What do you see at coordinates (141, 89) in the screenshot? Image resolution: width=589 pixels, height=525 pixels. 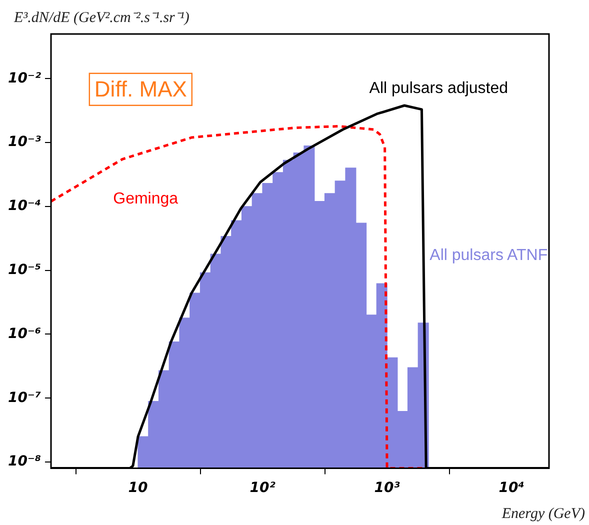 I see `annotation: Diff. MAX` at bounding box center [141, 89].